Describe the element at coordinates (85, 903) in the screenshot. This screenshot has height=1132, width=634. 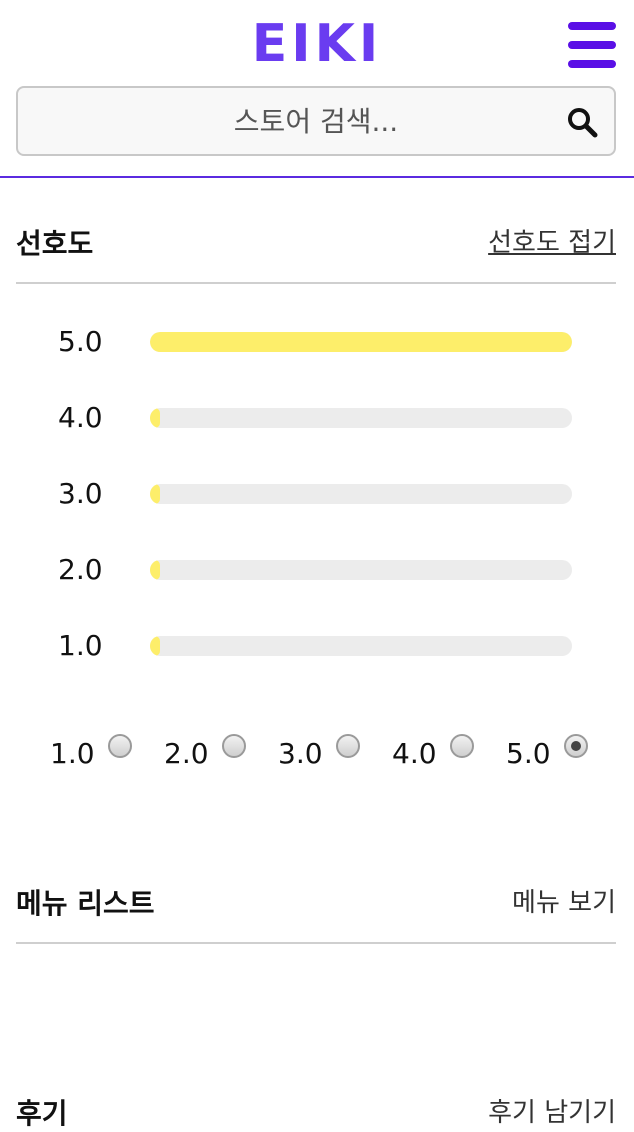
I see `menu-list-title: 메뉴 리스트` at that location.